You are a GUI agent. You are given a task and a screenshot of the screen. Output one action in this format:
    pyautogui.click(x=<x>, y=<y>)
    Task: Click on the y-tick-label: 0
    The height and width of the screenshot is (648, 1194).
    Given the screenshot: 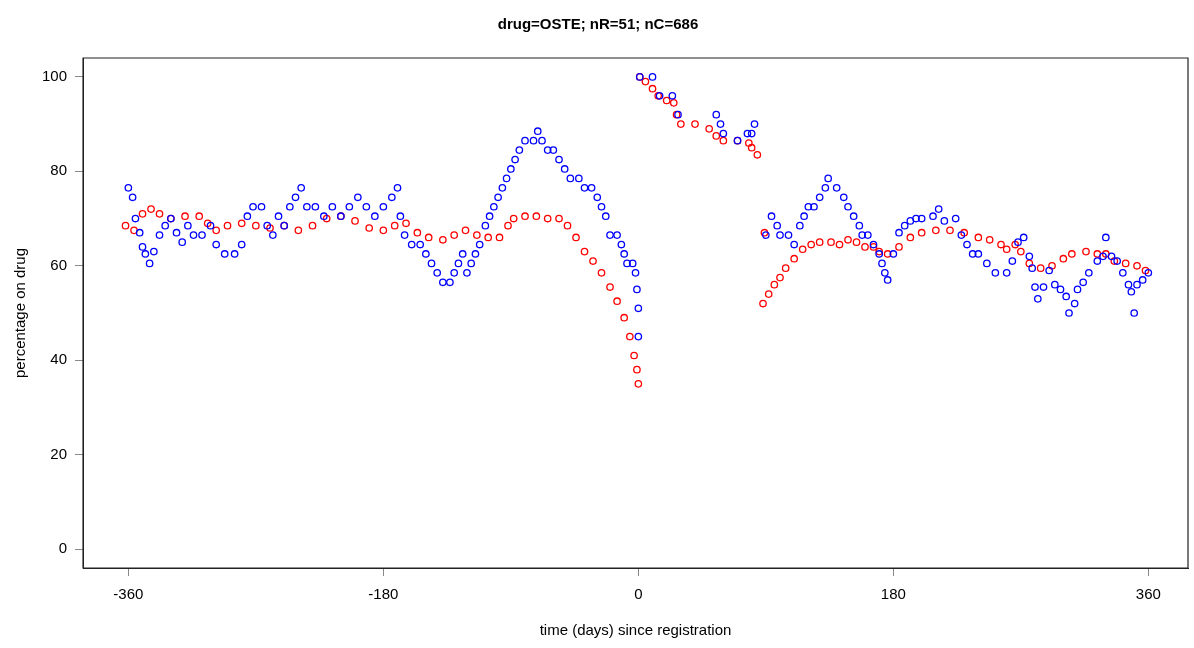 What is the action you would take?
    pyautogui.click(x=63, y=548)
    